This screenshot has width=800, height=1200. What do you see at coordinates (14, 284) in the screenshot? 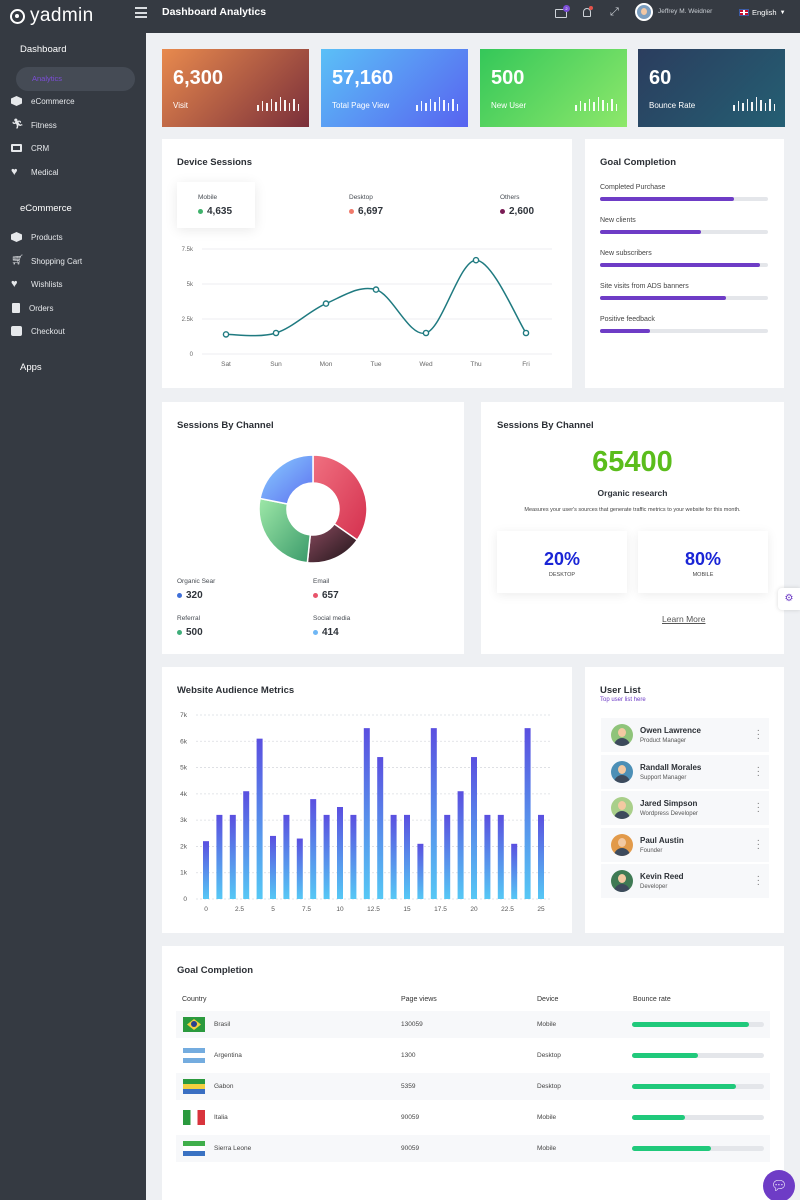
I see `heart-icon: ♥` at bounding box center [14, 284].